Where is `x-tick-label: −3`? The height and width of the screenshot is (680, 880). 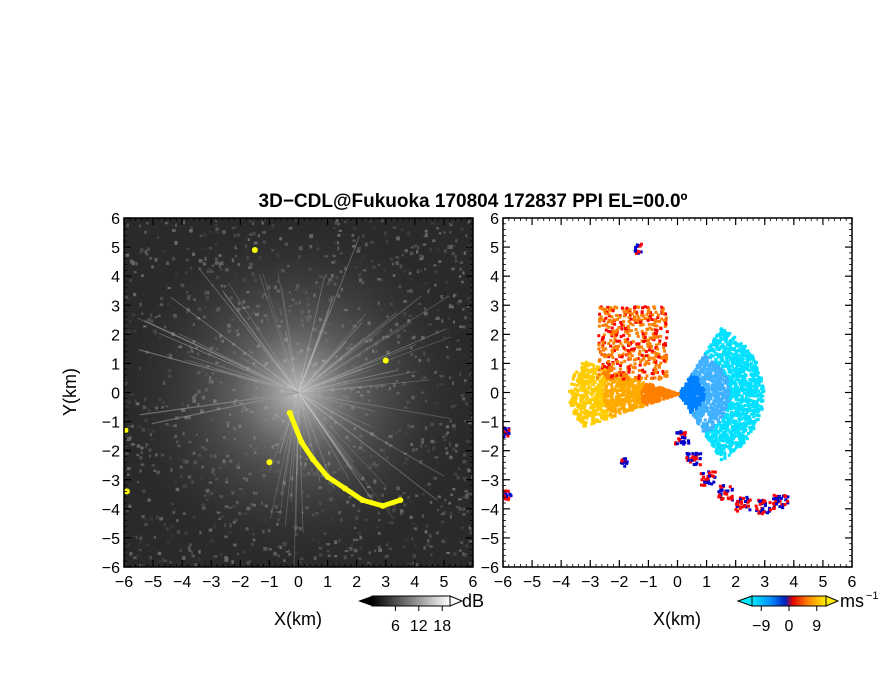
x-tick-label: −3 is located at coordinates (211, 582).